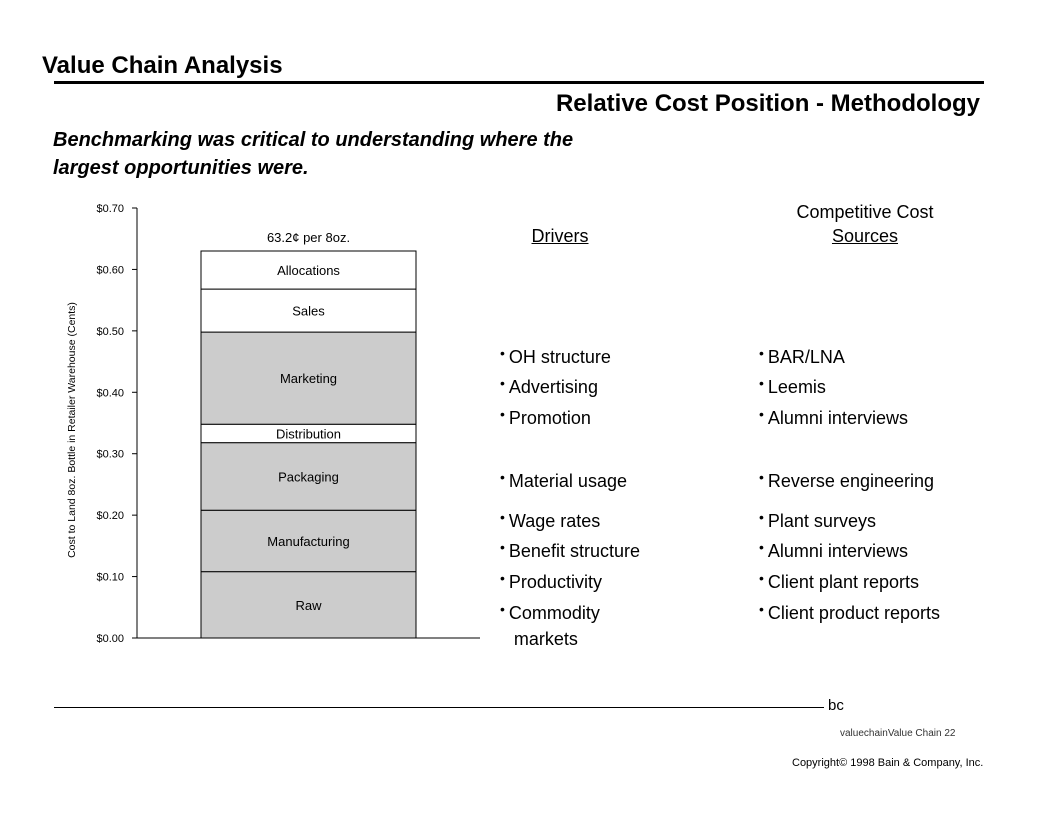 This screenshot has height=816, width=1056. I want to click on driver-item: • Benefit structure, so click(570, 551).